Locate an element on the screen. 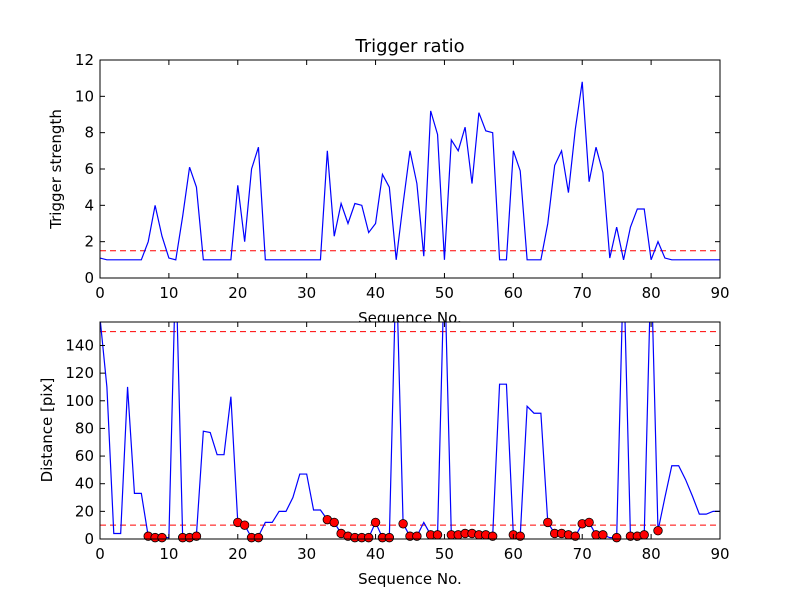  y-tick-label: 140 is located at coordinates (79, 345).